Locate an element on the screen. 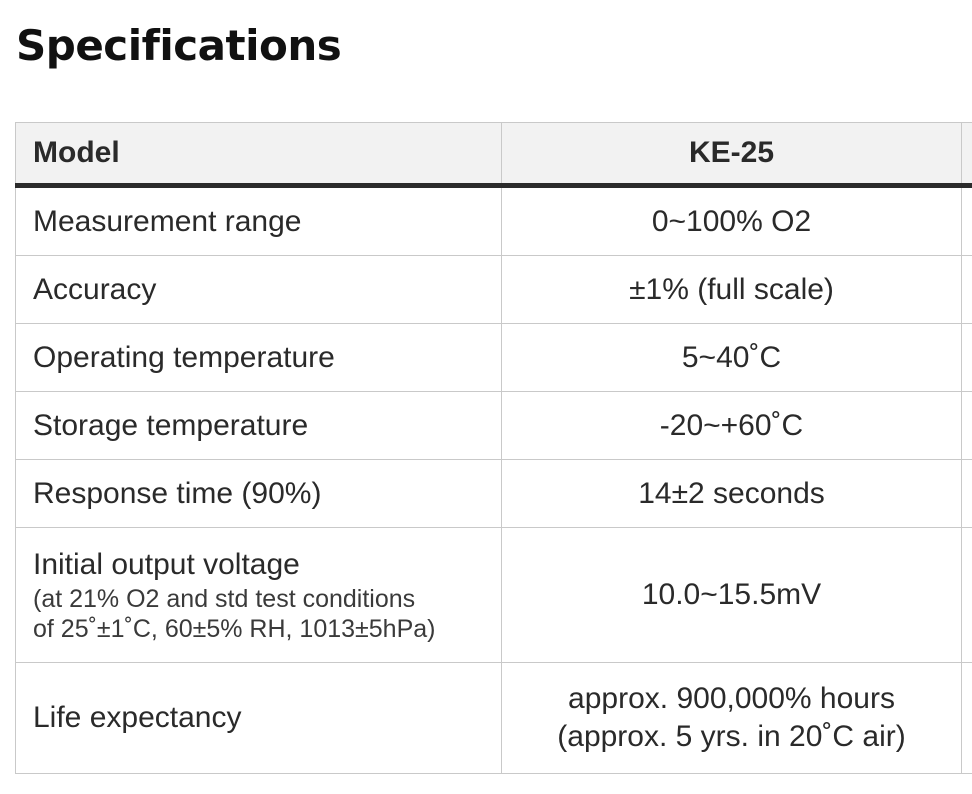 This screenshot has height=794, width=972. row-note-line: (at 21% O2 and std test conditions is located at coordinates (224, 599).